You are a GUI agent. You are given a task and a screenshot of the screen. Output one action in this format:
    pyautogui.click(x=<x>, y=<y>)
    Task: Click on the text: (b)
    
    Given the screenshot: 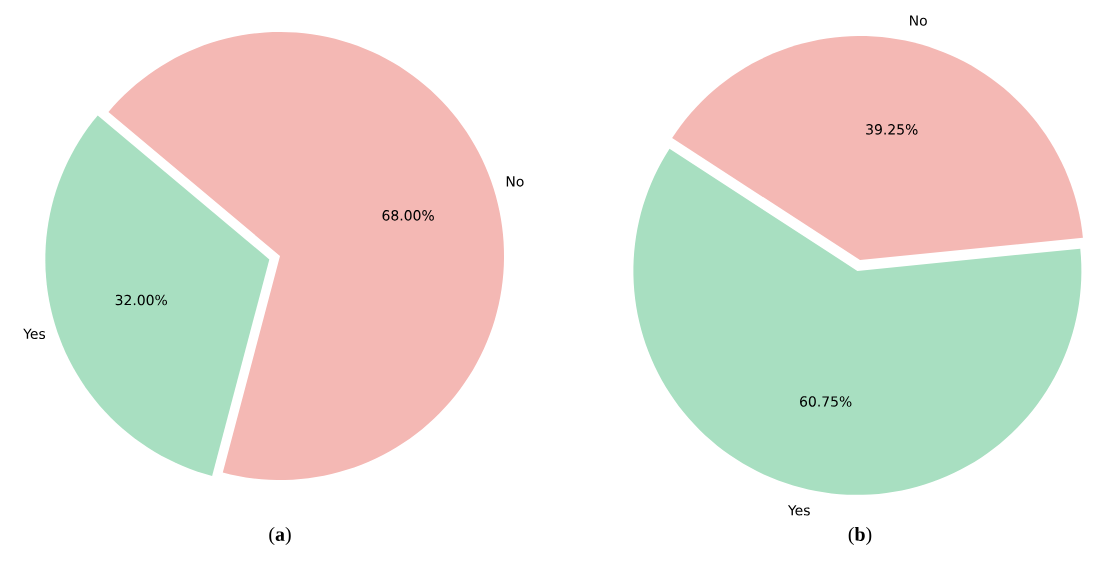 What is the action you would take?
    pyautogui.click(x=860, y=536)
    